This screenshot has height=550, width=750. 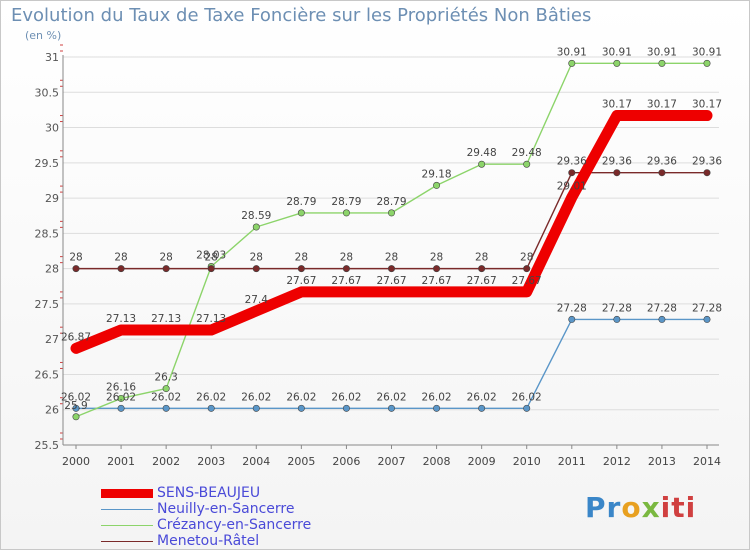 I want to click on y-tick-label: 29, so click(x=52, y=198).